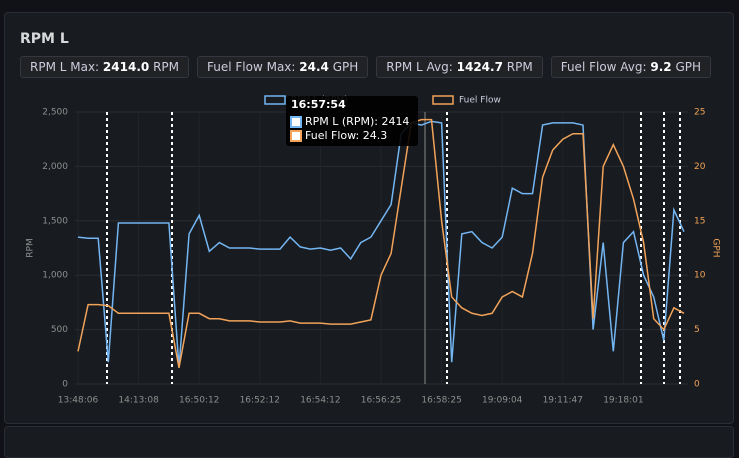  What do you see at coordinates (260, 401) in the screenshot?
I see `x-tick-label: 16:52:12` at bounding box center [260, 401].